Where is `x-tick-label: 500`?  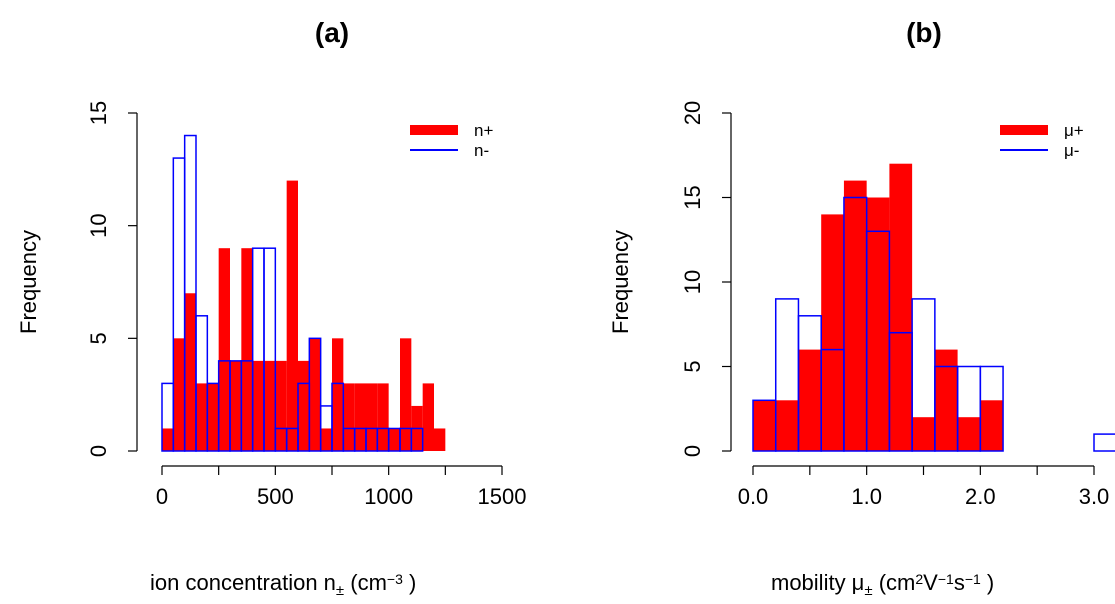
x-tick-label: 500 is located at coordinates (275, 496).